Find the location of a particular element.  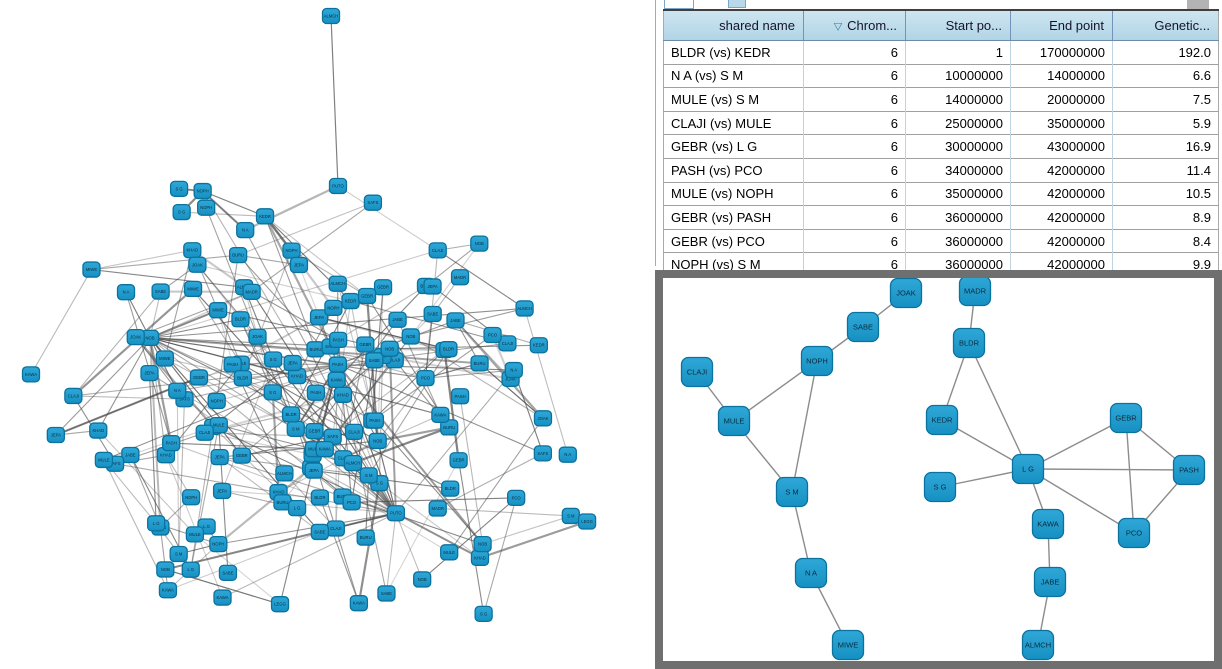

network-node-SABE: SABE is located at coordinates (863, 327).